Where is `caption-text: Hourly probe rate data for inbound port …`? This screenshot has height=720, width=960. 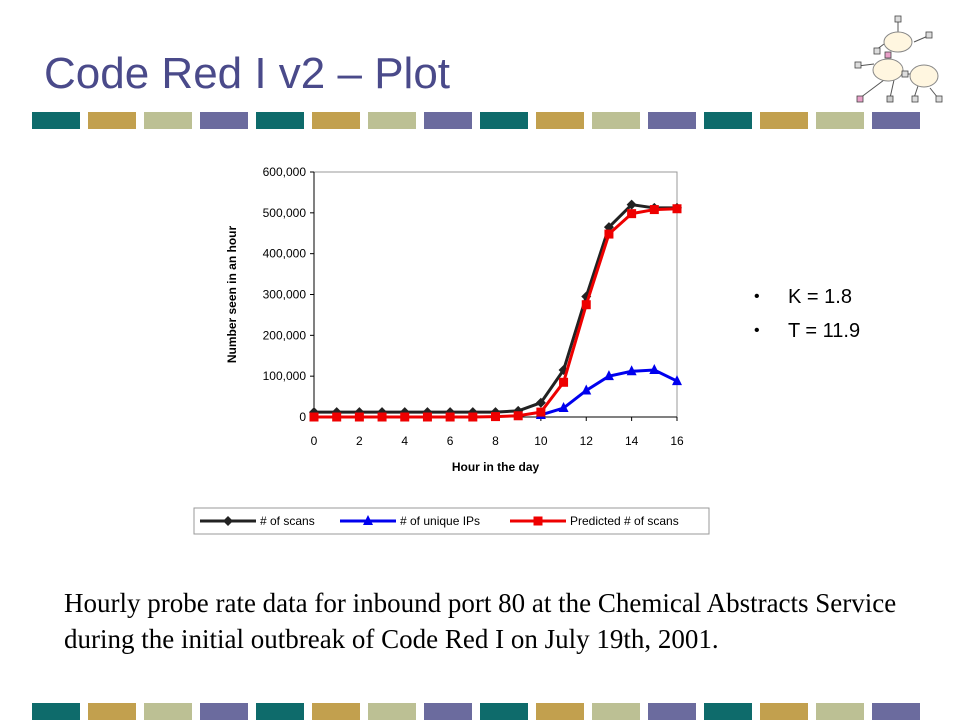 caption-text: Hourly probe rate data for inbound port … is located at coordinates (480, 621).